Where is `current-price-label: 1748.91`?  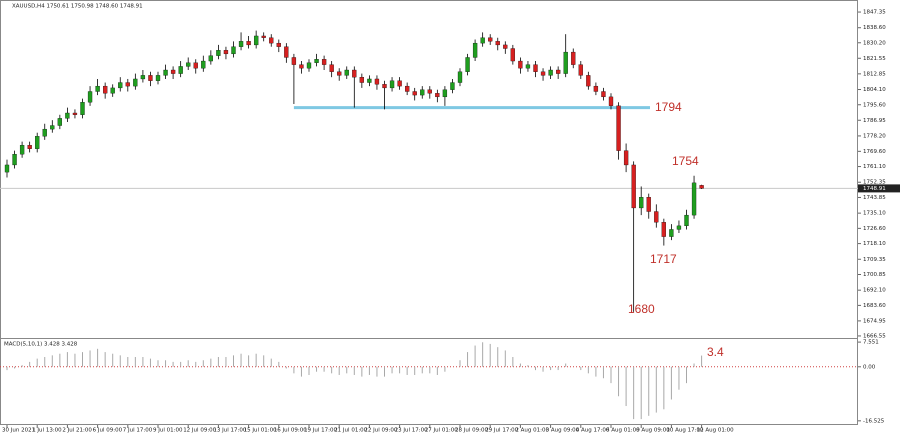
current-price-label: 1748.91 is located at coordinates (874, 189).